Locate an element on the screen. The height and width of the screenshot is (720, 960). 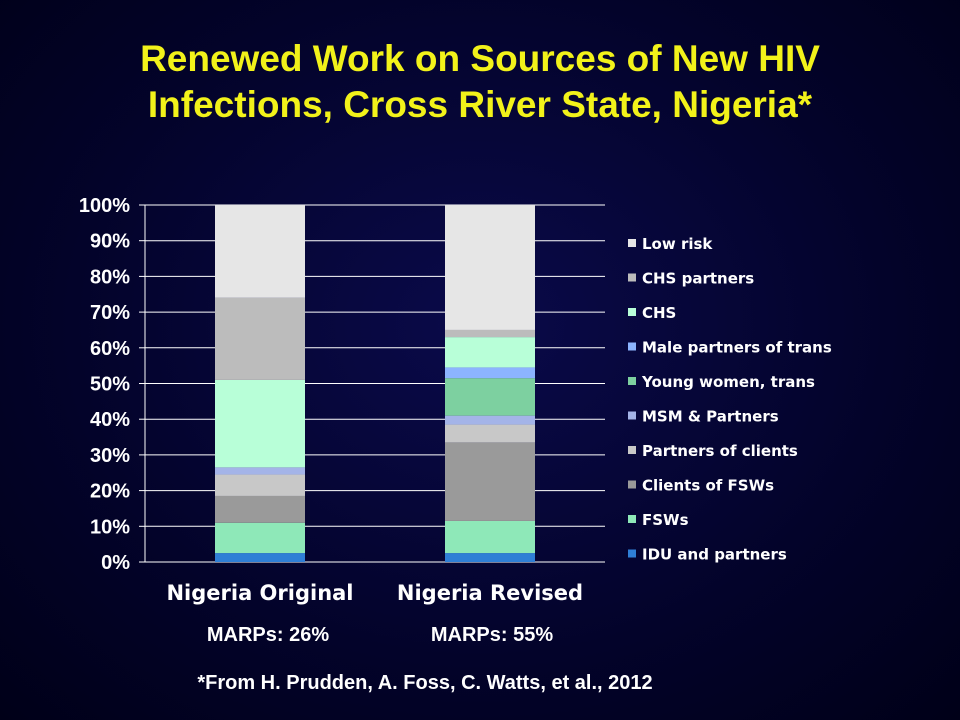
y-axis-ticks: 0% 10% 20% 30% 40% 50% 60% 70% 80% 90% 100% is located at coordinates (112, 384).